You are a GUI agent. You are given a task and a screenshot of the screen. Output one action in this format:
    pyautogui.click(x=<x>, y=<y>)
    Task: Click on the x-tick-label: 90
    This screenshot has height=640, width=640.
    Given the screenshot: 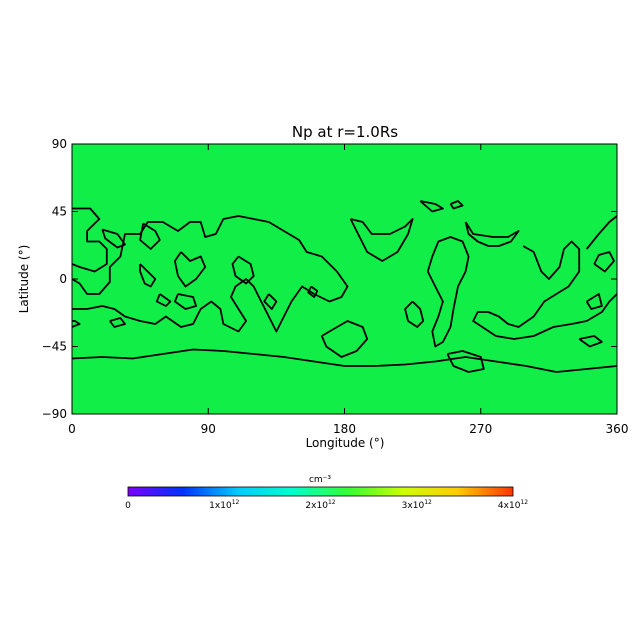 What is the action you would take?
    pyautogui.click(x=208, y=429)
    